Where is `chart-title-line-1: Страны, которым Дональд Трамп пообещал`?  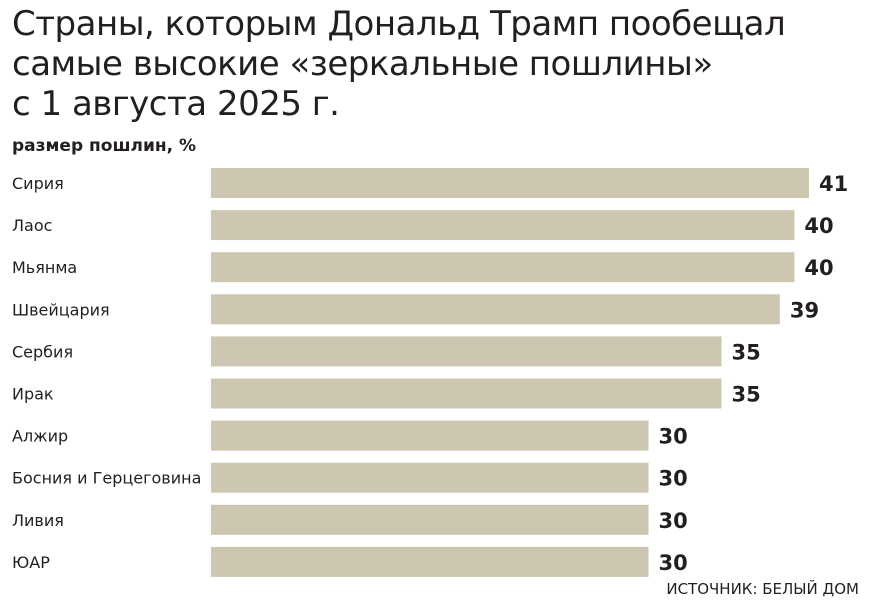
chart-title-line-1: Страны, которым Дональд Трамп пообещал is located at coordinates (399, 24).